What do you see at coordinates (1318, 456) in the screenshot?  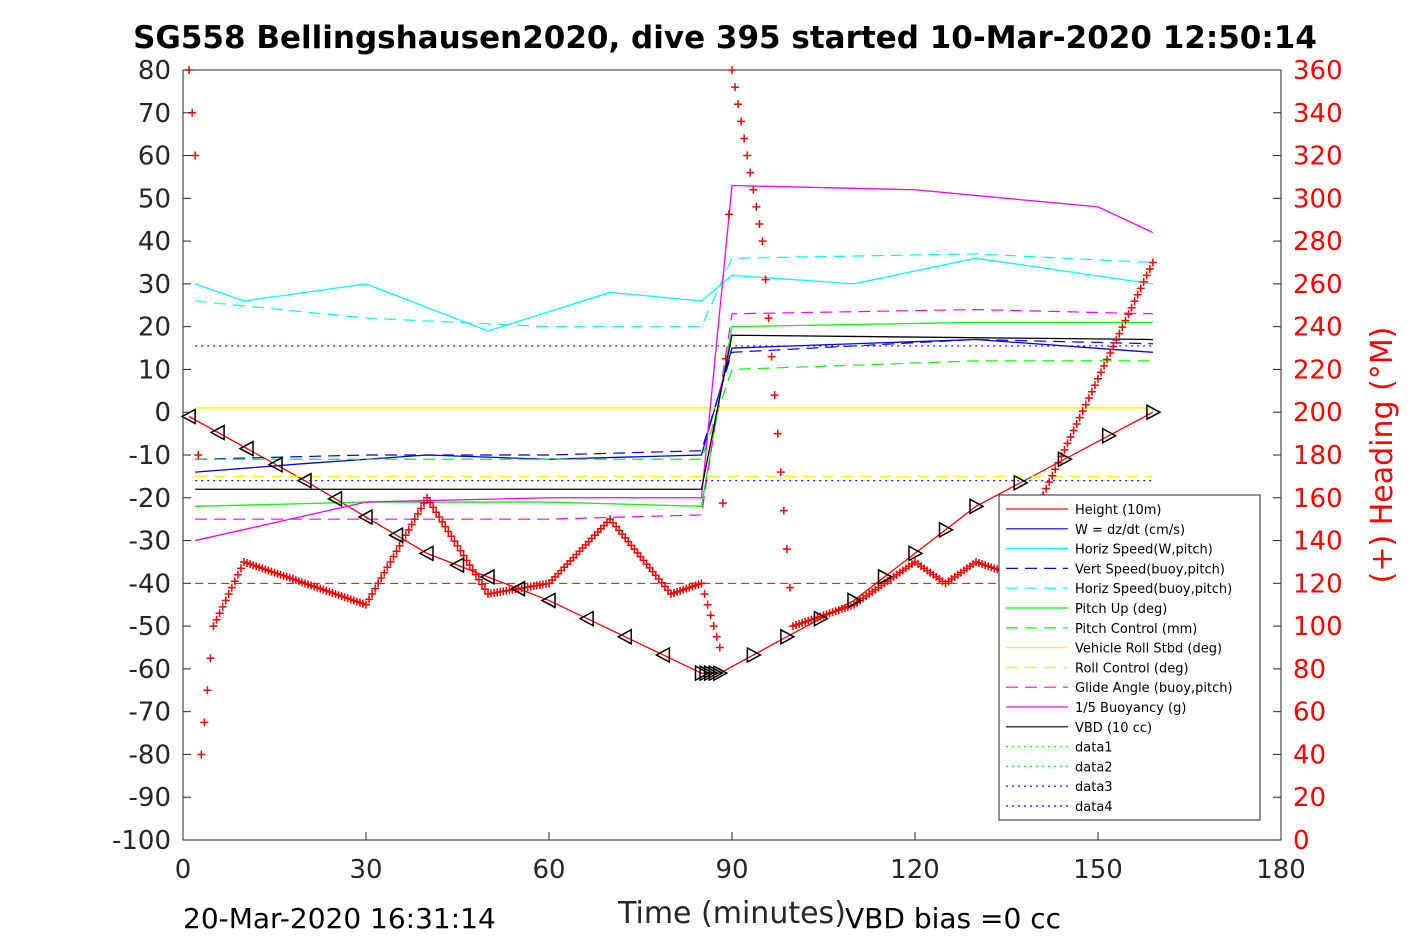 I see `right-tick-label: 180` at bounding box center [1318, 456].